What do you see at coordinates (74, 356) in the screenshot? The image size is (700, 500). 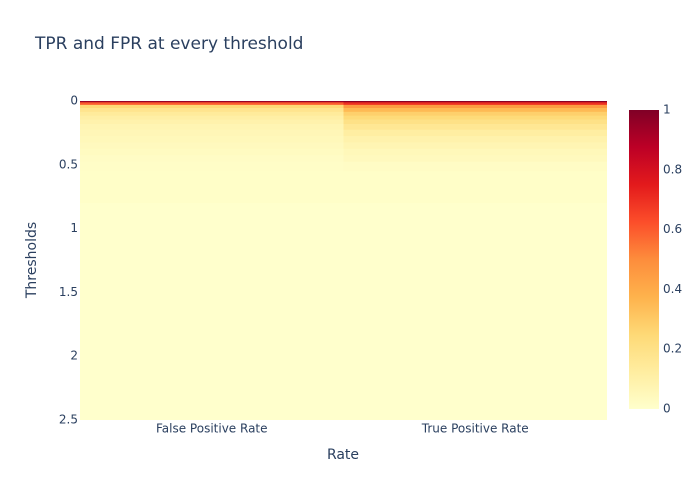 I see `y-tick-label: 2` at bounding box center [74, 356].